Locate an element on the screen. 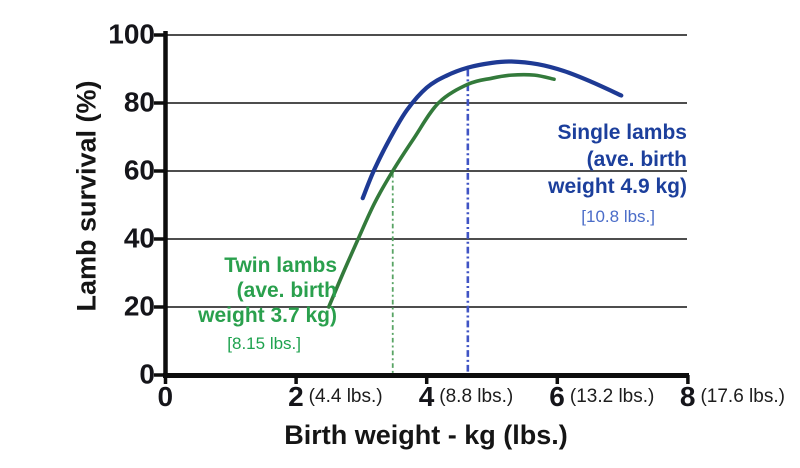 Image resolution: width=800 pixels, height=468 pixels. x-tick-number: 0 is located at coordinates (165, 396).